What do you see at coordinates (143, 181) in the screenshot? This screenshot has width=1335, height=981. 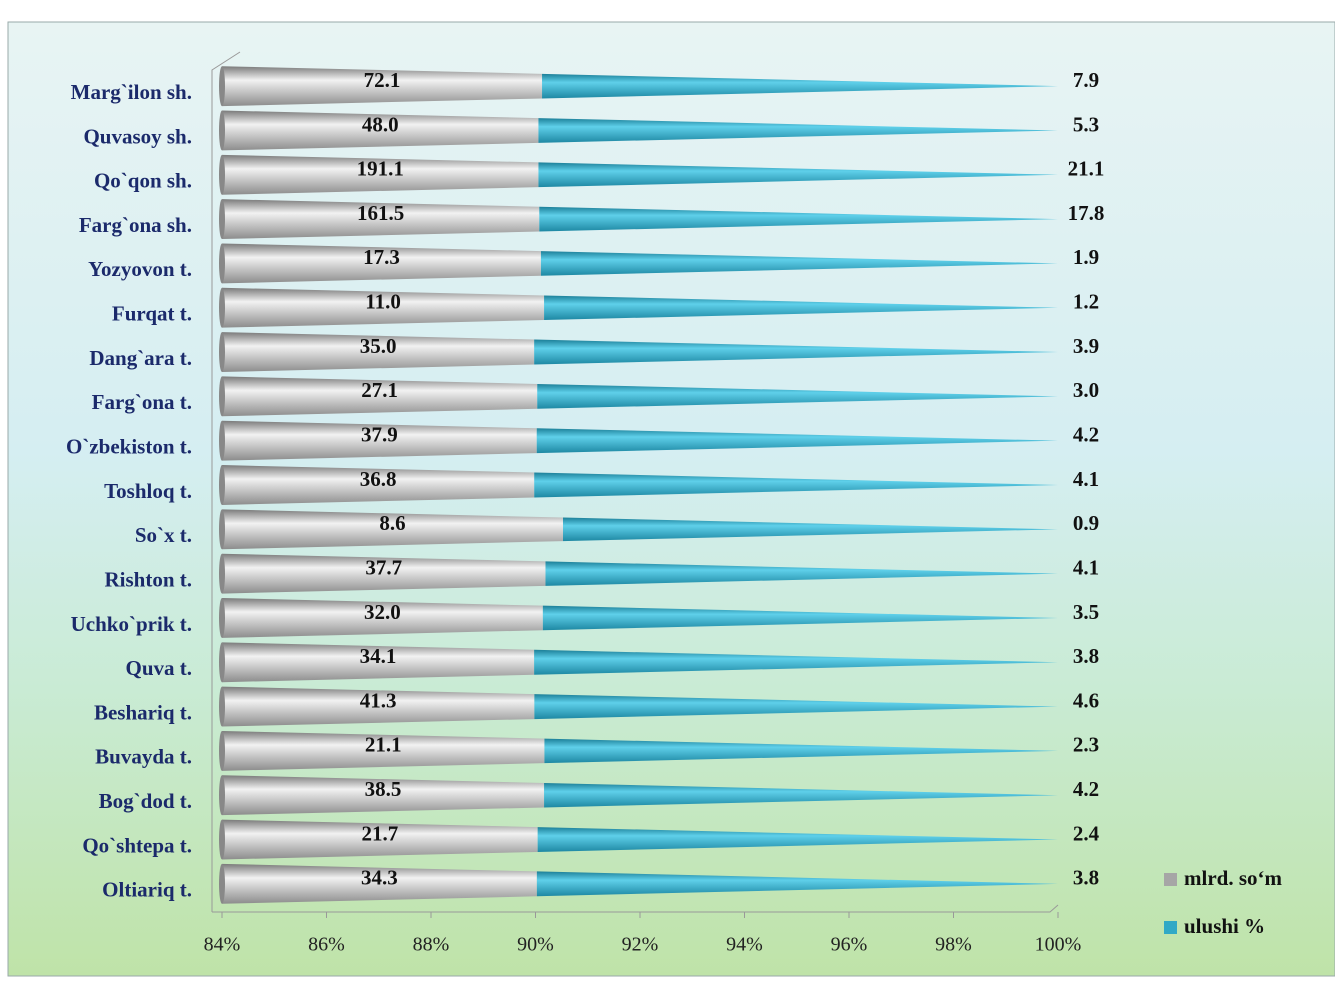 I see `category-label: Qo`qon sh.` at bounding box center [143, 181].